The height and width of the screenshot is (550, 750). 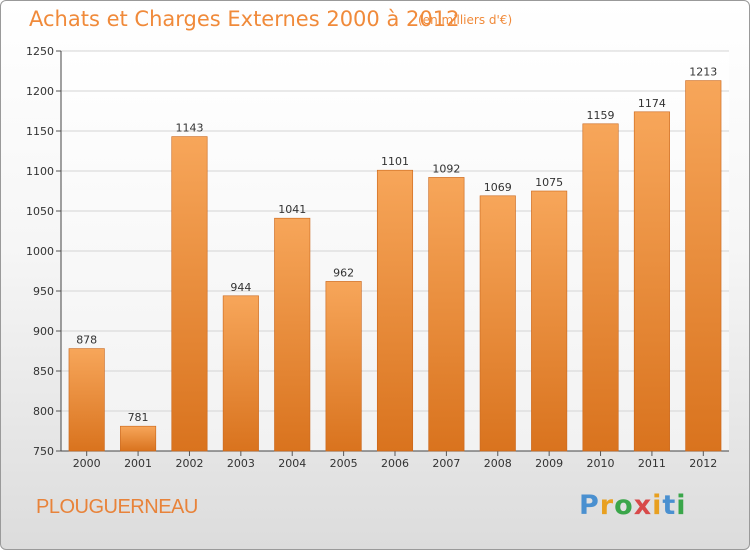 I want to click on value-label: 944, so click(x=240, y=287).